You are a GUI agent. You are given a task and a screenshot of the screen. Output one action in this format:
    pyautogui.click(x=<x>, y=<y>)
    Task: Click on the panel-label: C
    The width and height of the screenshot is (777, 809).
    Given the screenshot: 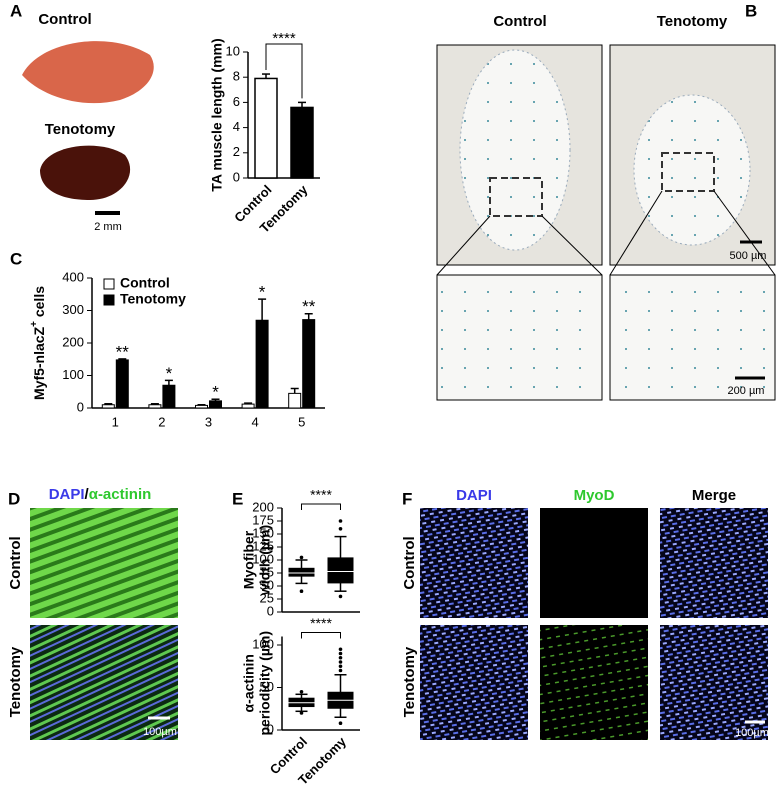 What is the action you would take?
    pyautogui.click(x=16, y=258)
    